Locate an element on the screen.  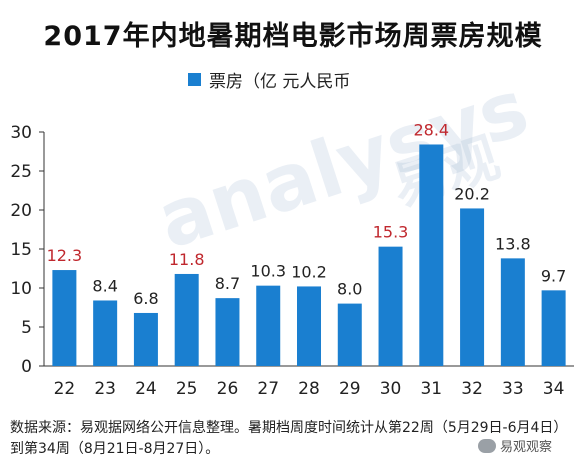
y-tick-label: 30 is located at coordinates (21, 133).